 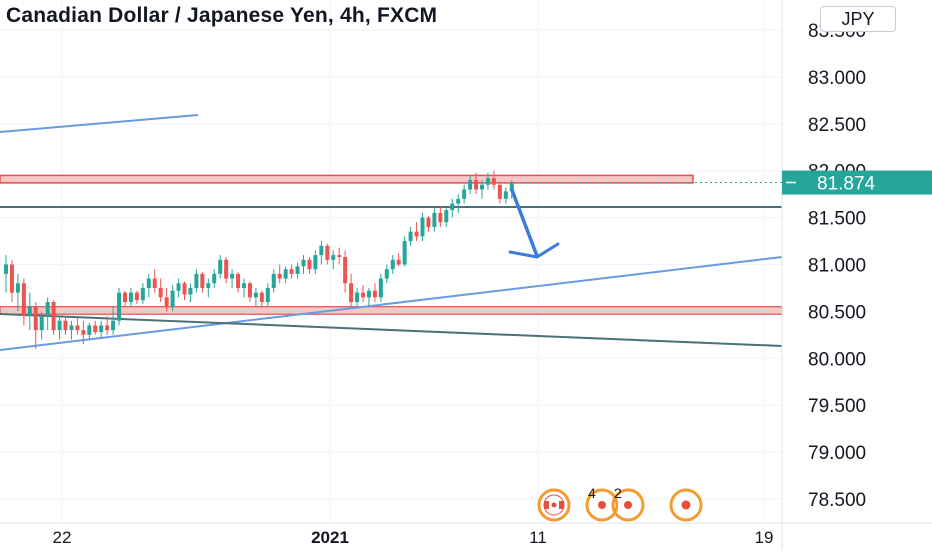 What do you see at coordinates (62, 537) in the screenshot?
I see `time-tick-label: 22` at bounding box center [62, 537].